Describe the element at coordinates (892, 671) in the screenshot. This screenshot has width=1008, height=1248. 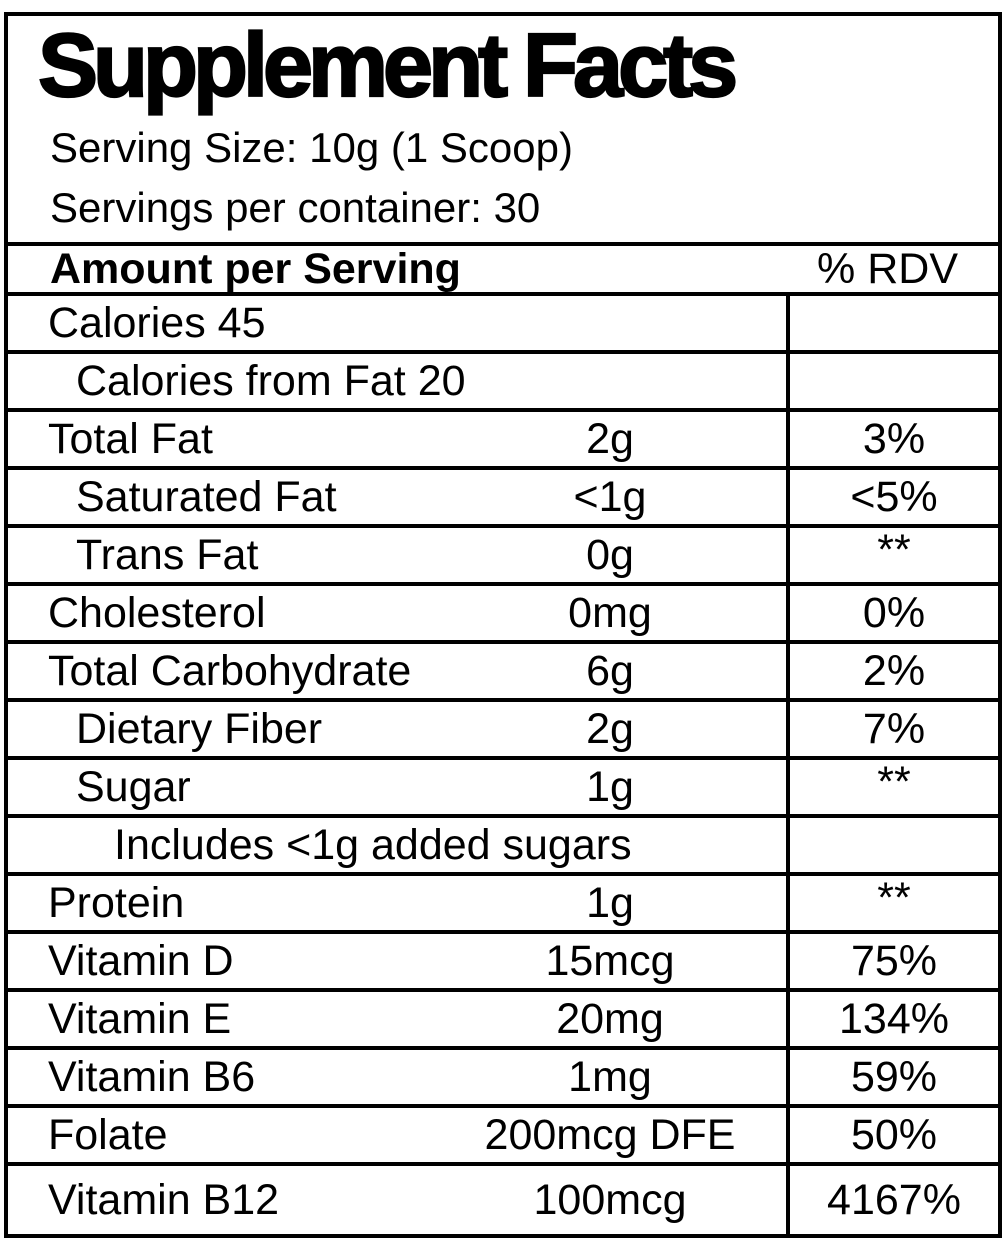
I see `nutrient-rdv: 2%` at that location.